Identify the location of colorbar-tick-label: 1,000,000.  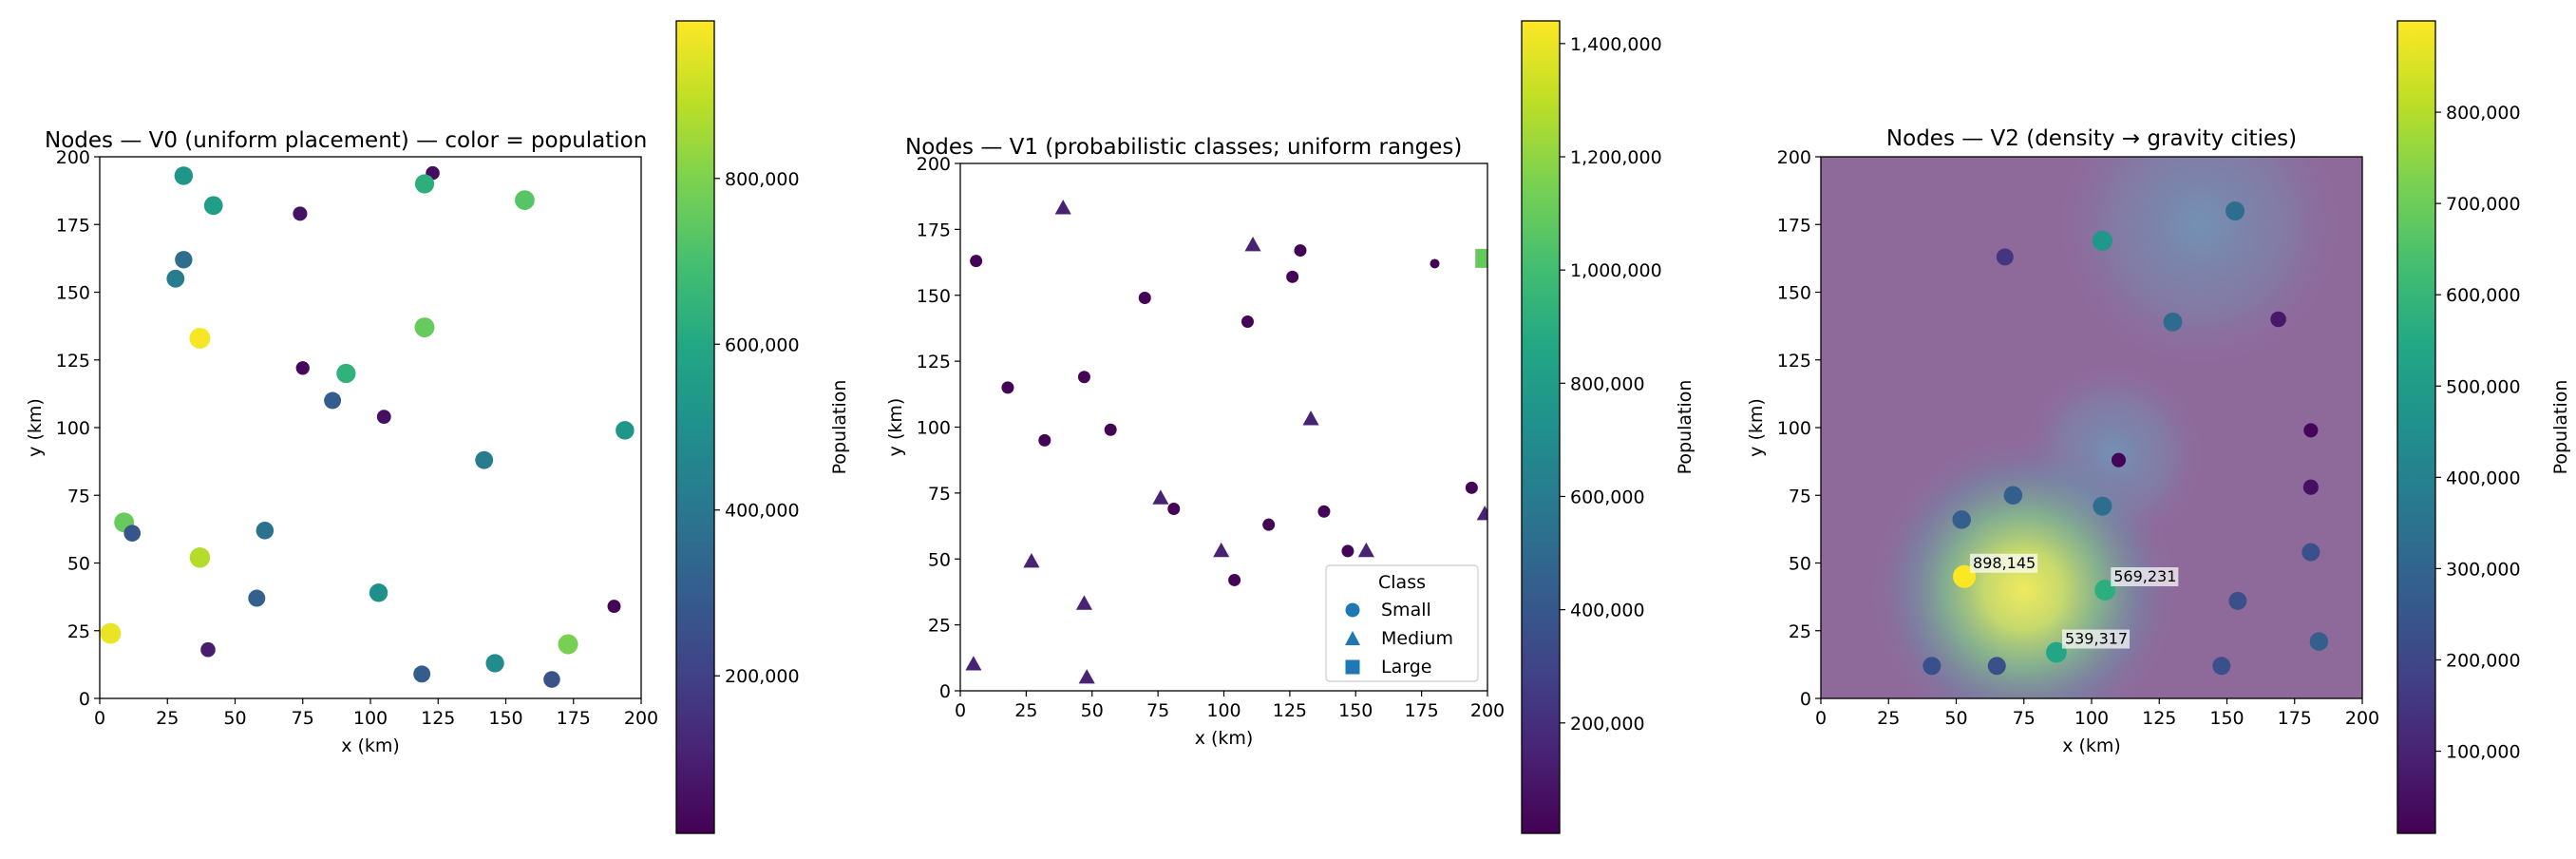
(1616, 270).